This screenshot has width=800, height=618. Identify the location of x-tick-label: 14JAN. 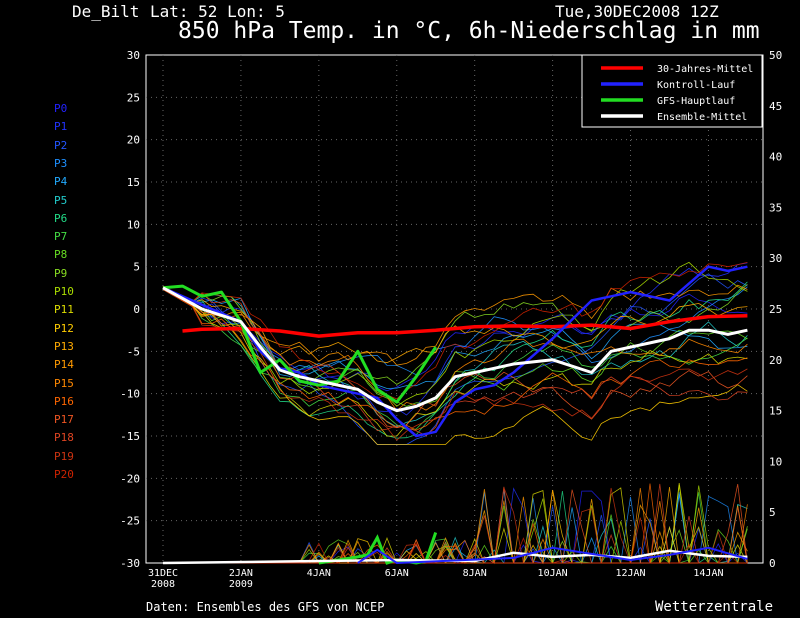
(708, 573).